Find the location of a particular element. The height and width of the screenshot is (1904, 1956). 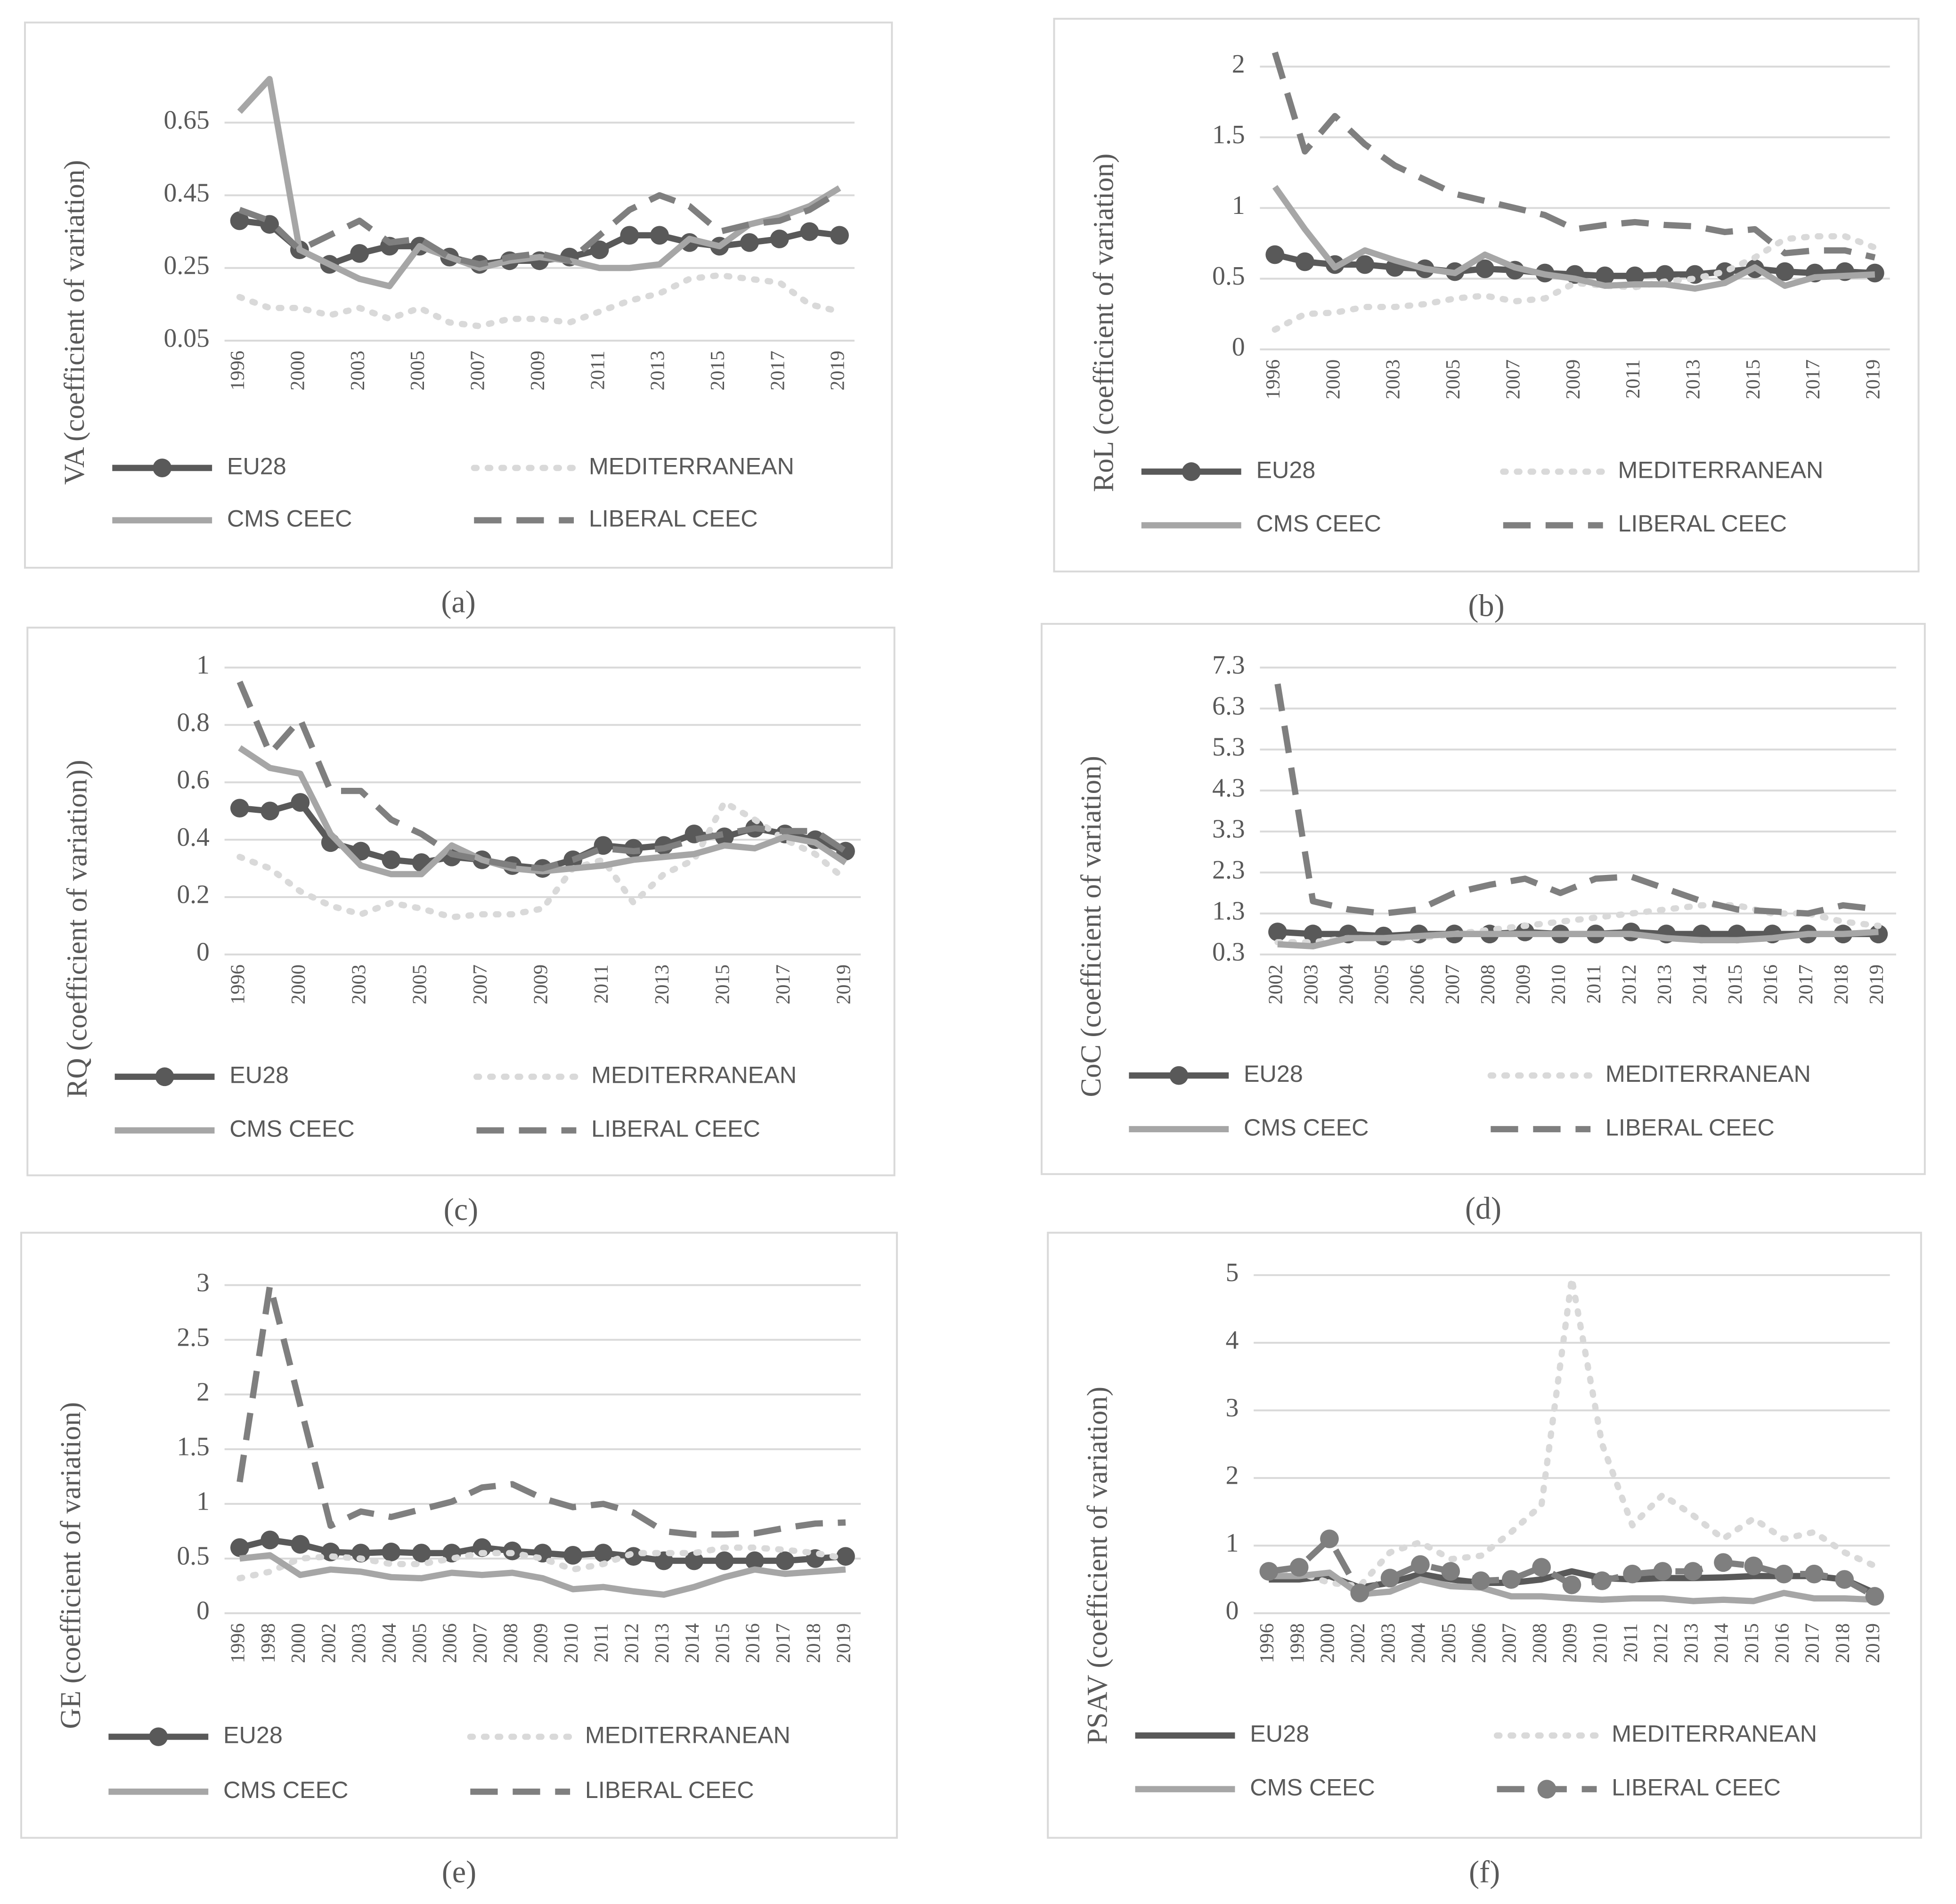

panel-label: (a) is located at coordinates (458, 602).